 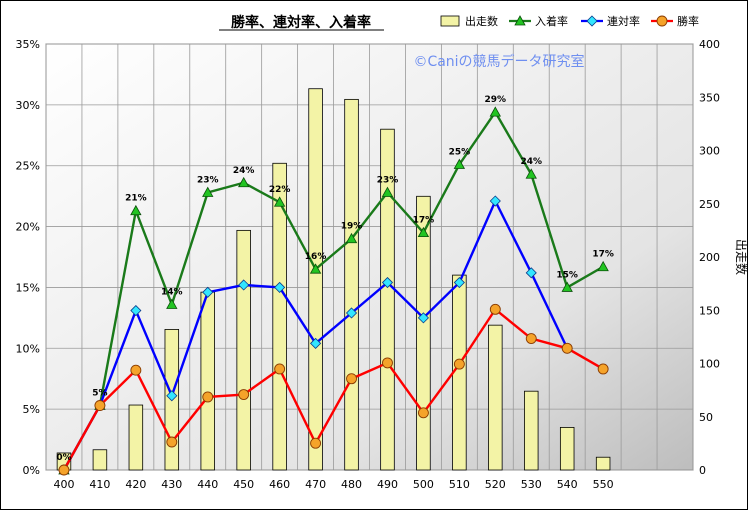 What do you see at coordinates (623, 21) in the screenshot?
I see `legend-label: 連対率` at bounding box center [623, 21].